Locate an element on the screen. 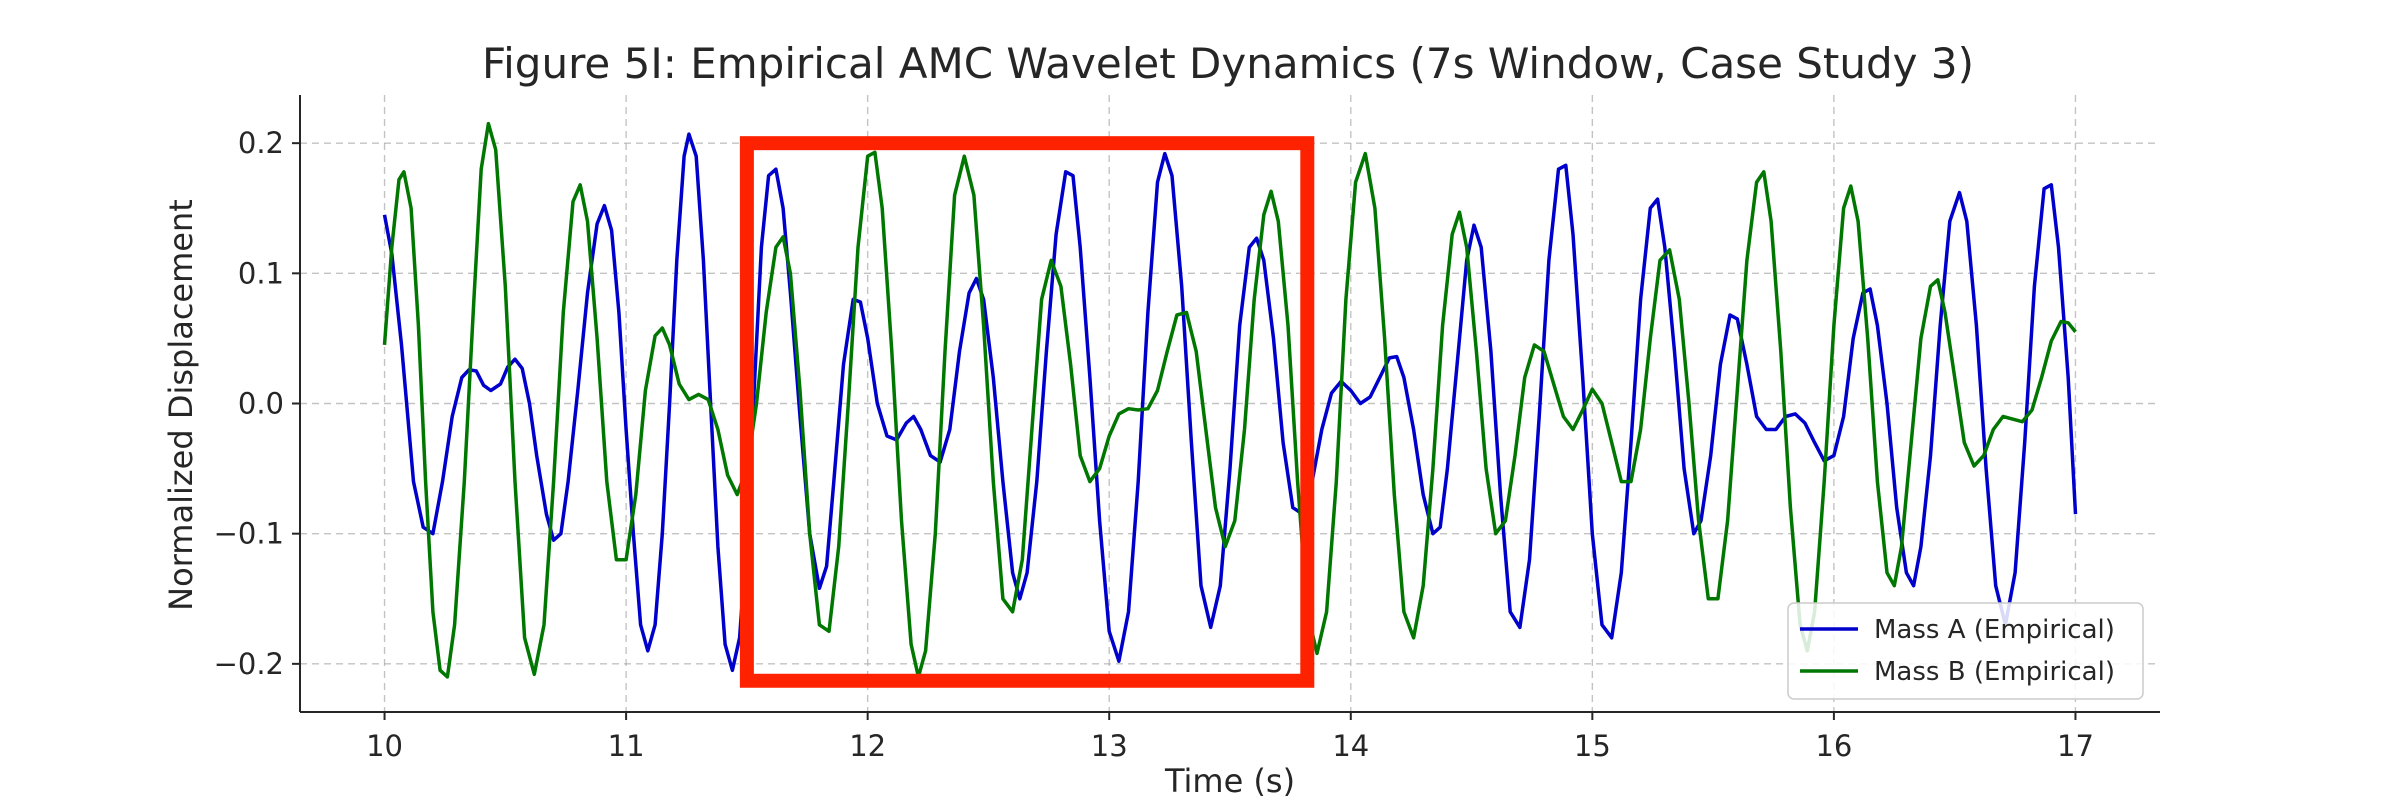  y-tick-label: −0.1 is located at coordinates (249, 534).